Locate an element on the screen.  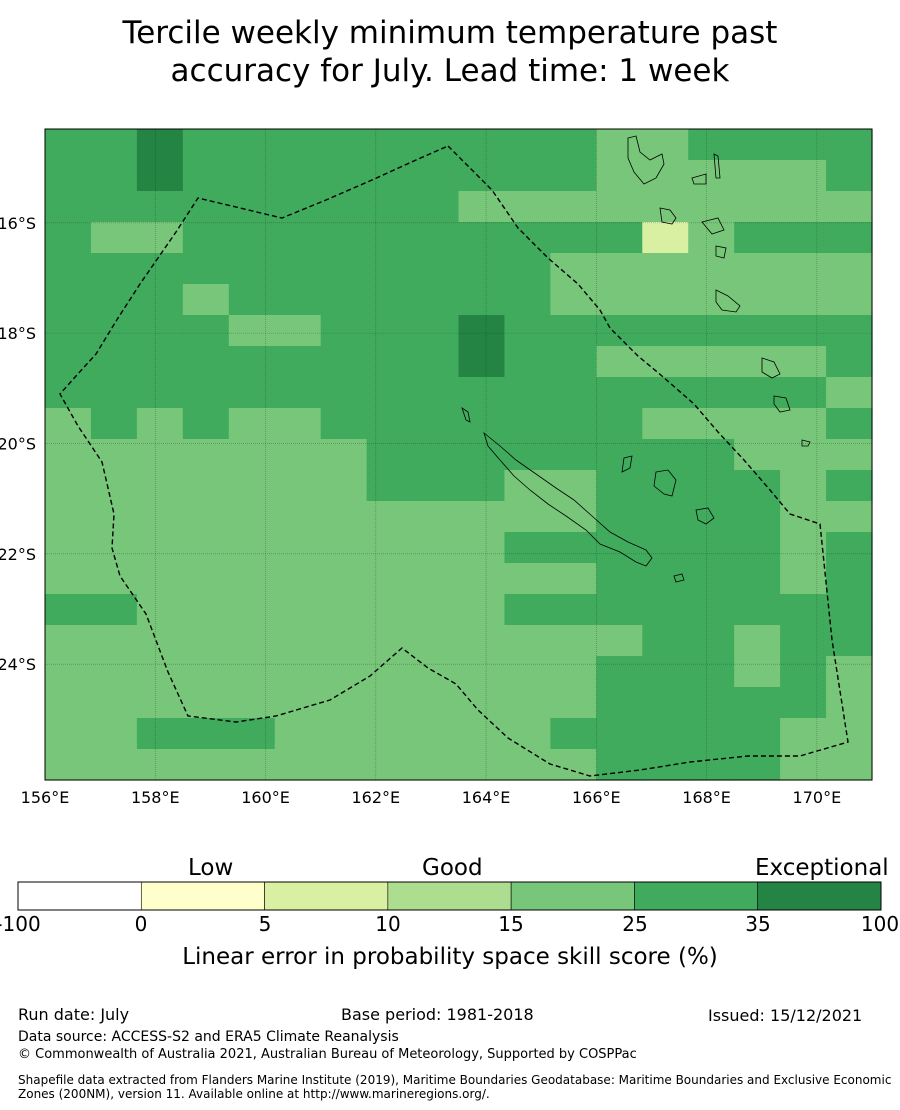
coast-ouvea is located at coordinates (627, 464).